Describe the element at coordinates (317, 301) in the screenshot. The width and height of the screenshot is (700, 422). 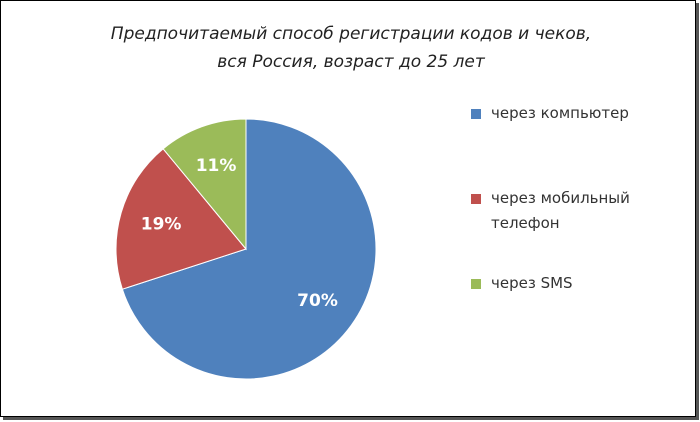
I see `data-label: 70%` at that location.